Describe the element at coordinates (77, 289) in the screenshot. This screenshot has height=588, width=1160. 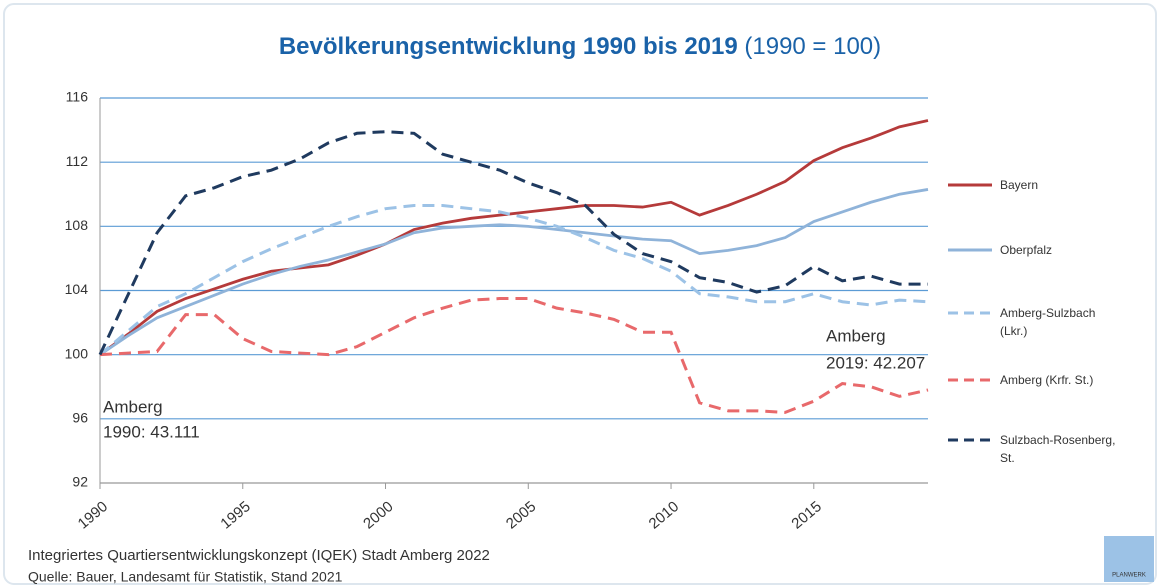
I see `y-tick-label: 104` at that location.